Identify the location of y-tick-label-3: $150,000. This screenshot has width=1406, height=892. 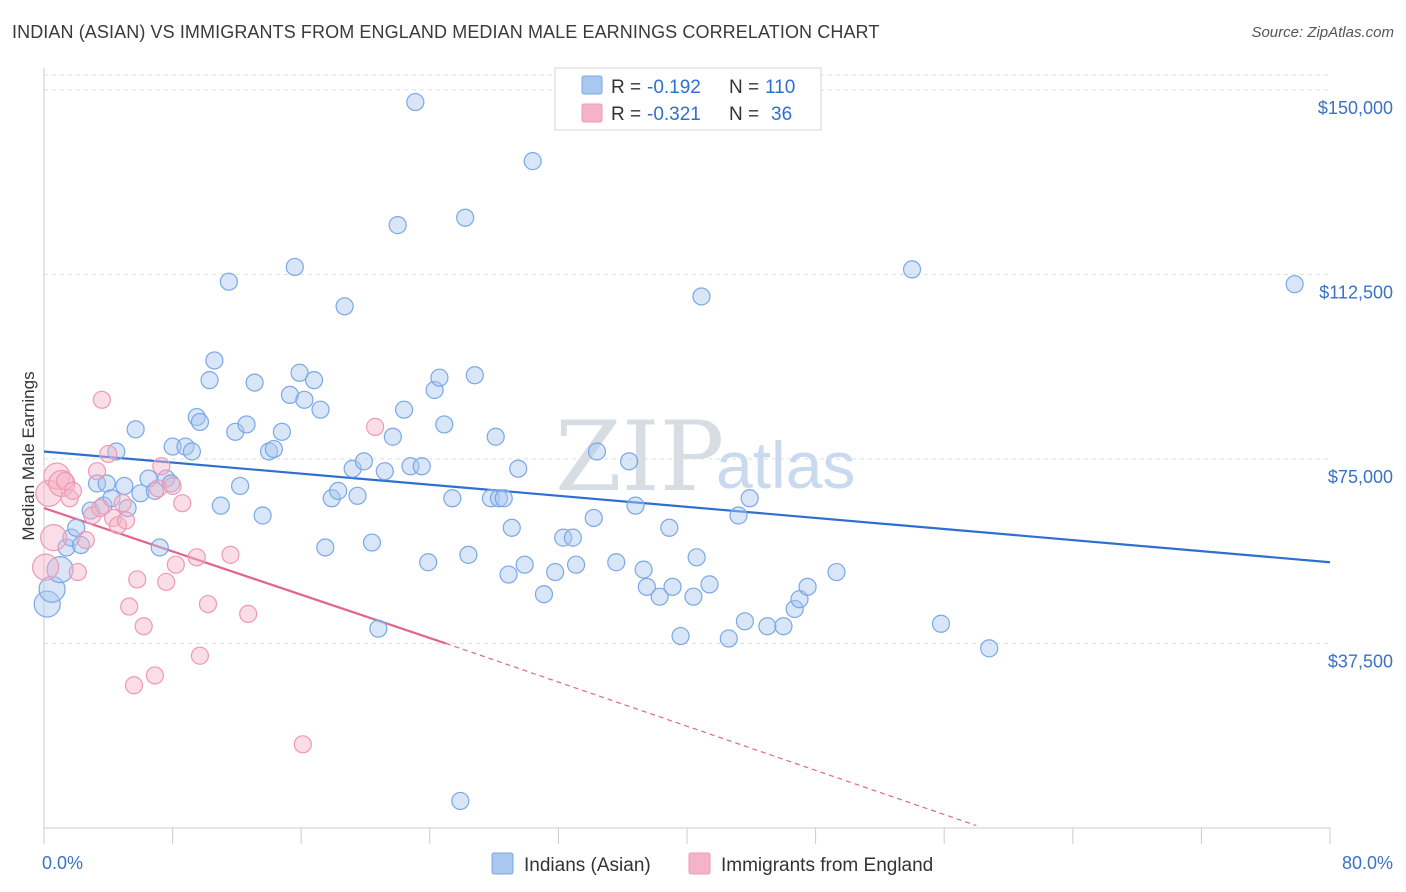
(1355, 108).